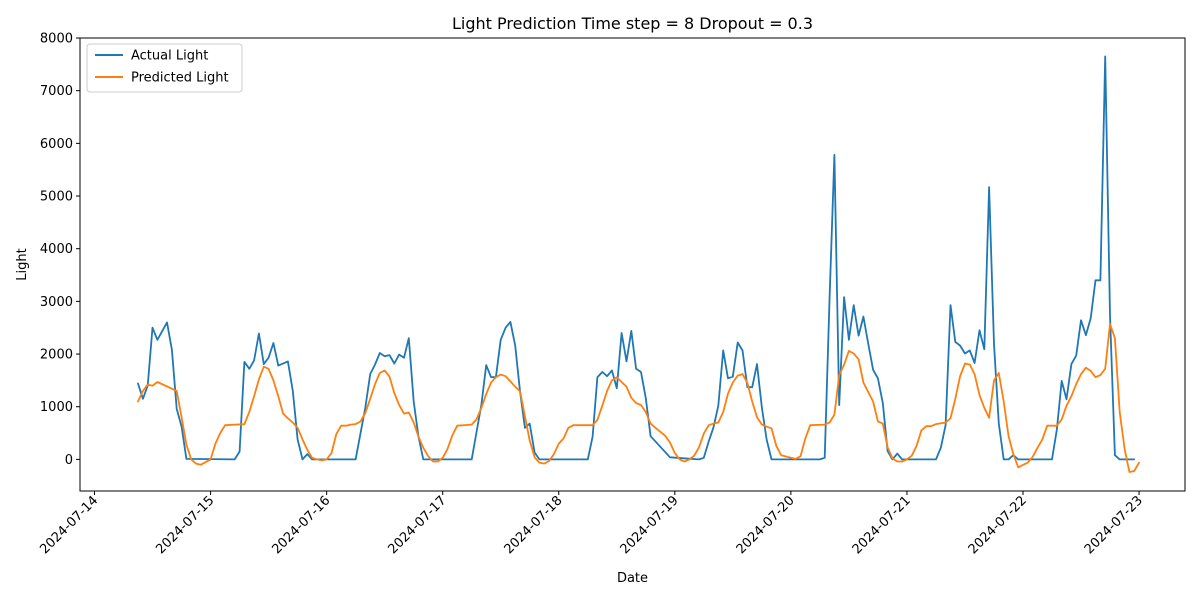 Image resolution: width=1200 pixels, height=600 pixels. What do you see at coordinates (56, 249) in the screenshot?
I see `y-tick-label: 4000` at bounding box center [56, 249].